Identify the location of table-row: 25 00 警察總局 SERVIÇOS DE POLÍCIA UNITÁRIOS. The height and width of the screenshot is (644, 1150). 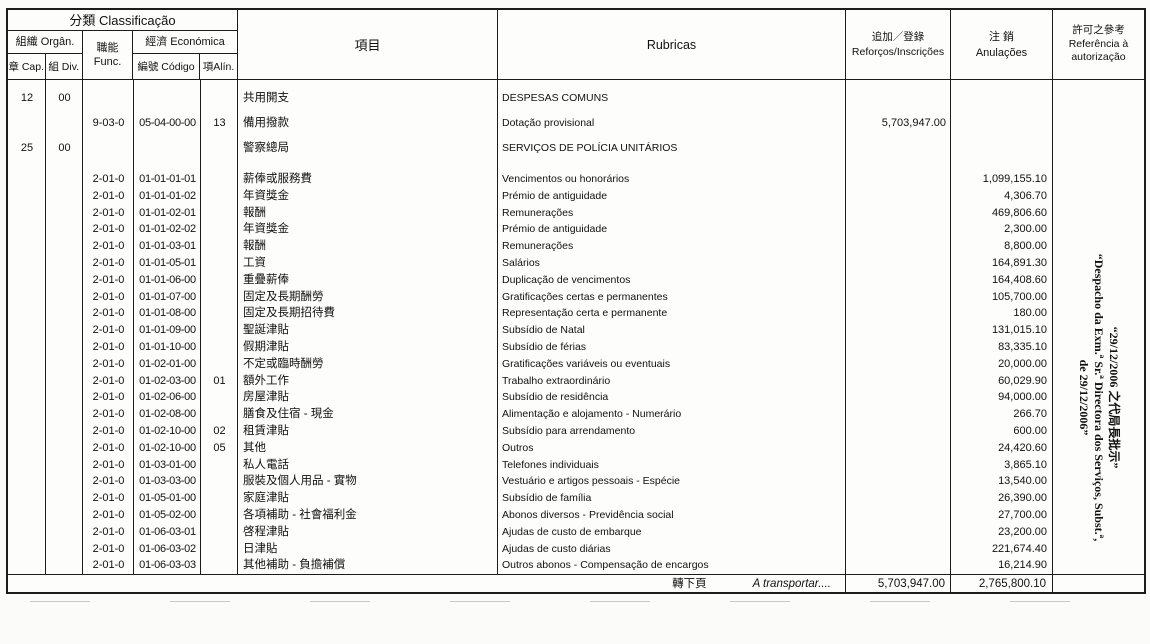
(576, 148).